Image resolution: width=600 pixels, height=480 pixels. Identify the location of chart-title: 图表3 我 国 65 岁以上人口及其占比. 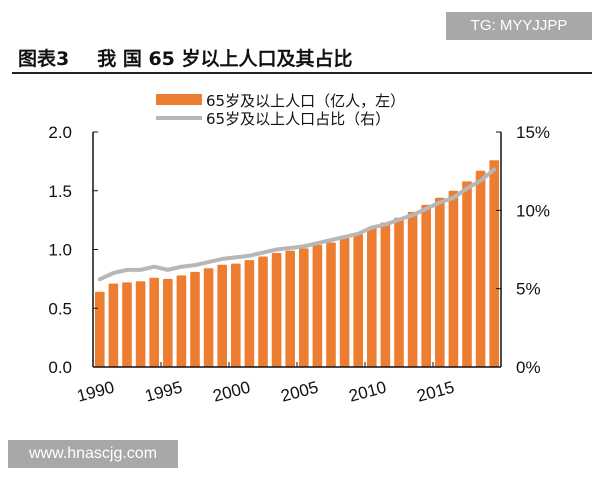
(185, 57).